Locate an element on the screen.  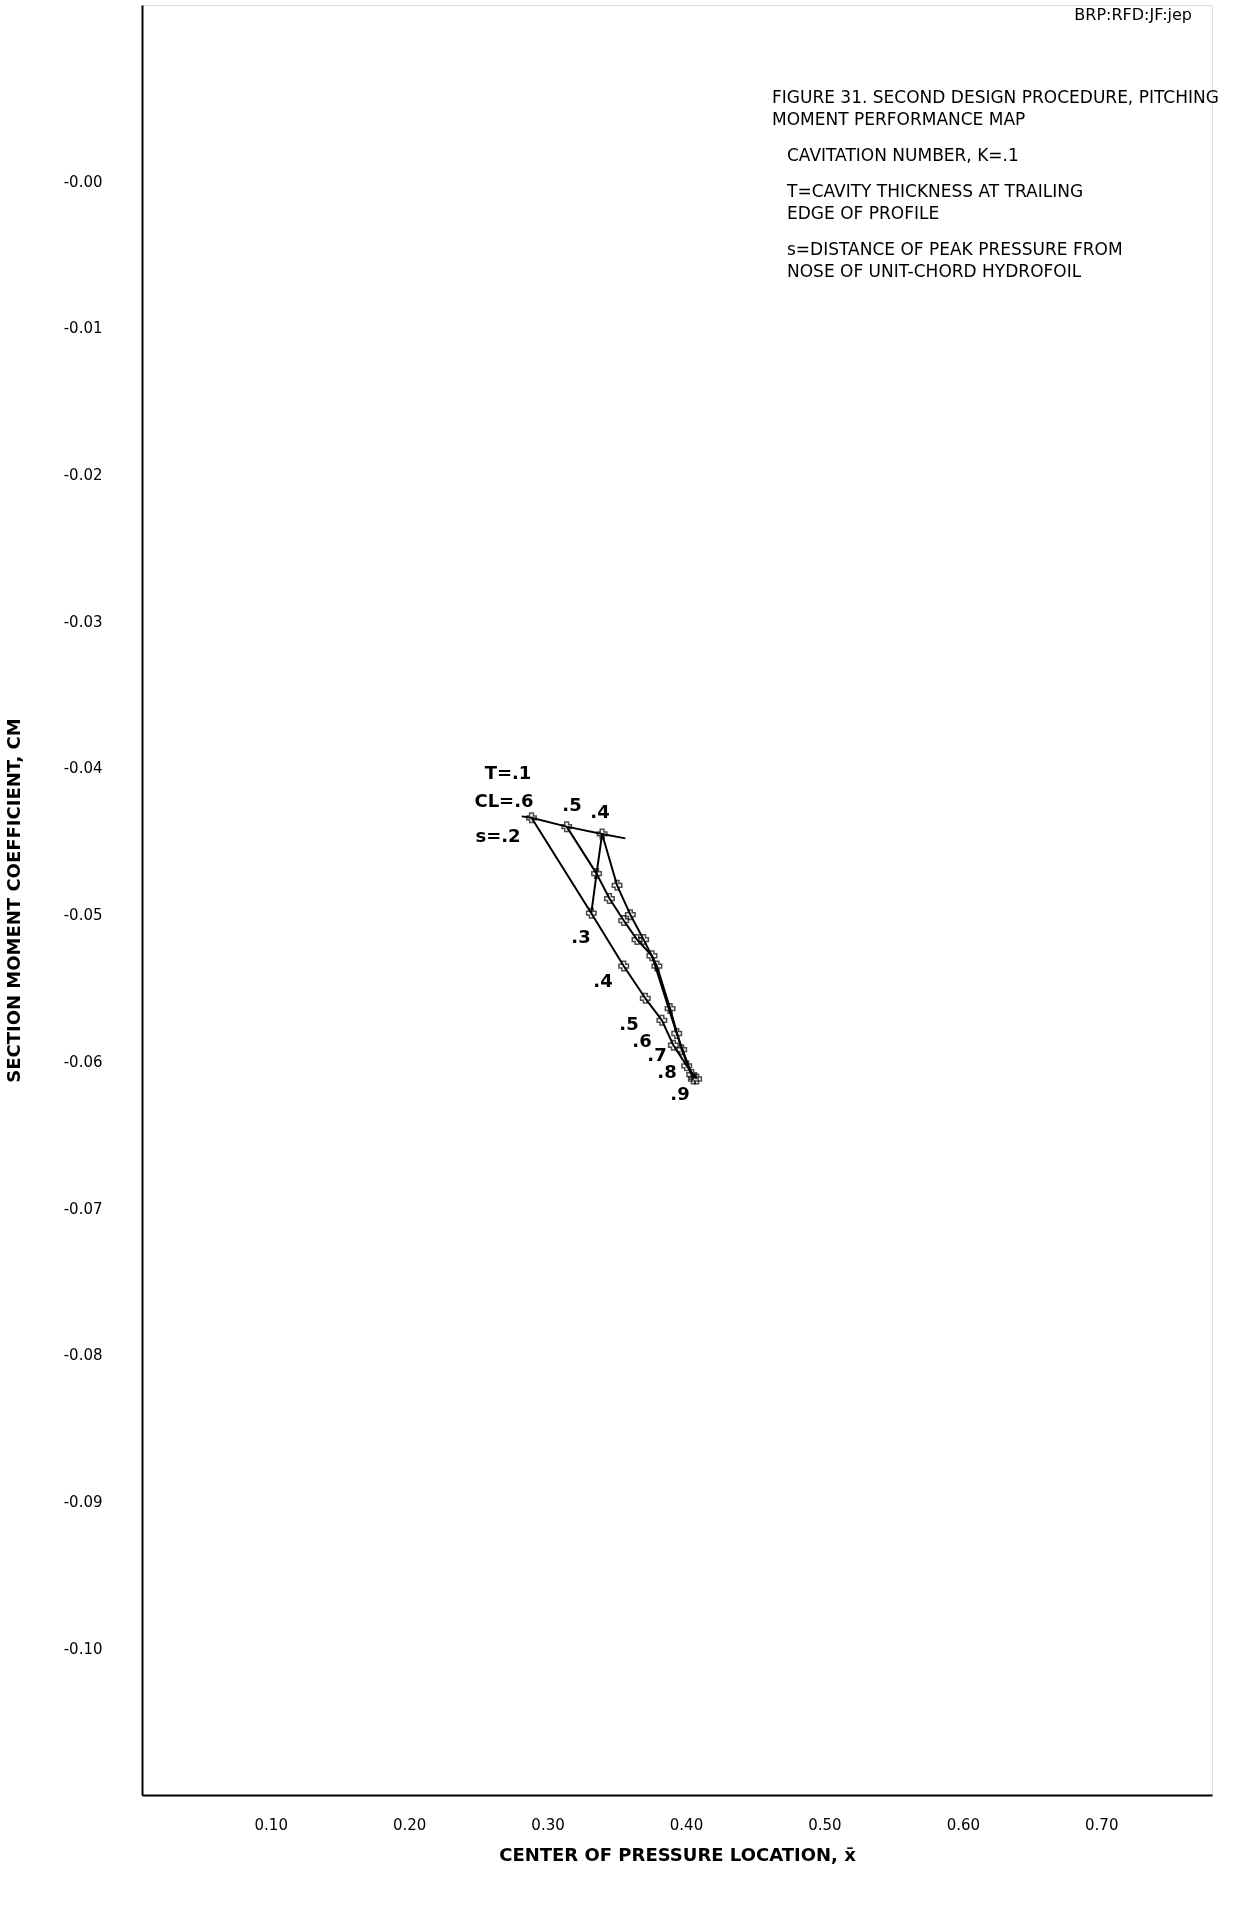
x-tick-label: 0.40 is located at coordinates (686, 1824).